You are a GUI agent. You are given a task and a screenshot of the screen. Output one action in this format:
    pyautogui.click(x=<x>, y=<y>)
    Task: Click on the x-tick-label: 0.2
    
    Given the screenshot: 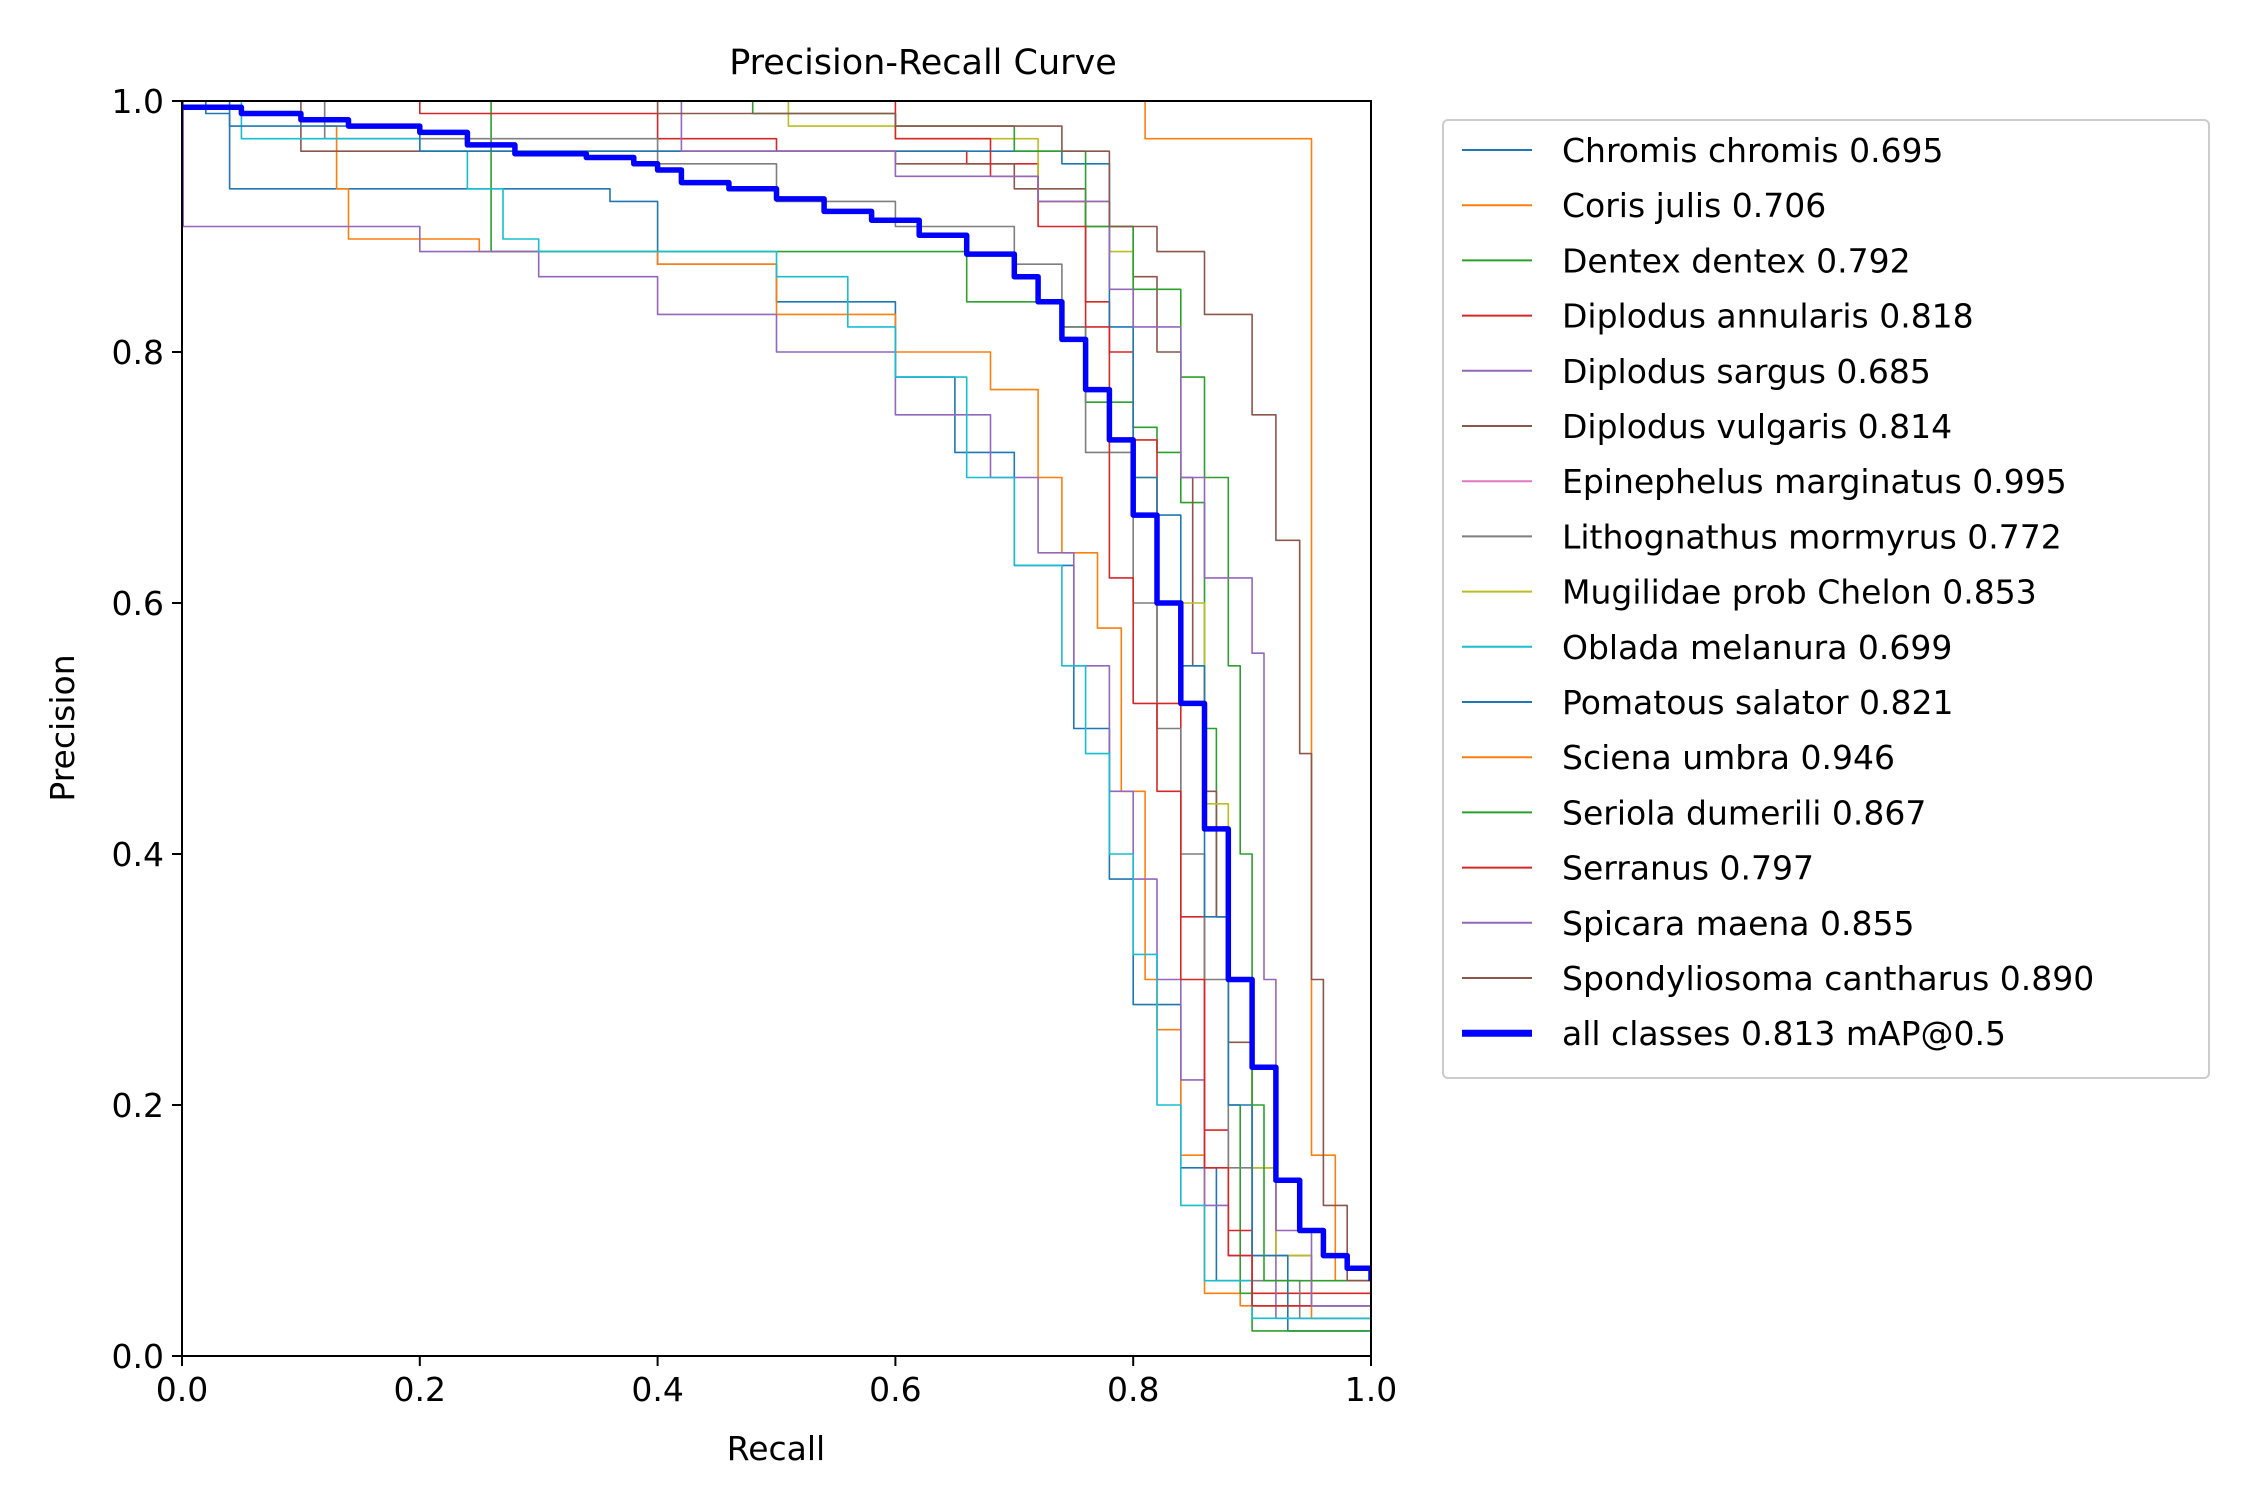 What is the action you would take?
    pyautogui.click(x=420, y=1389)
    